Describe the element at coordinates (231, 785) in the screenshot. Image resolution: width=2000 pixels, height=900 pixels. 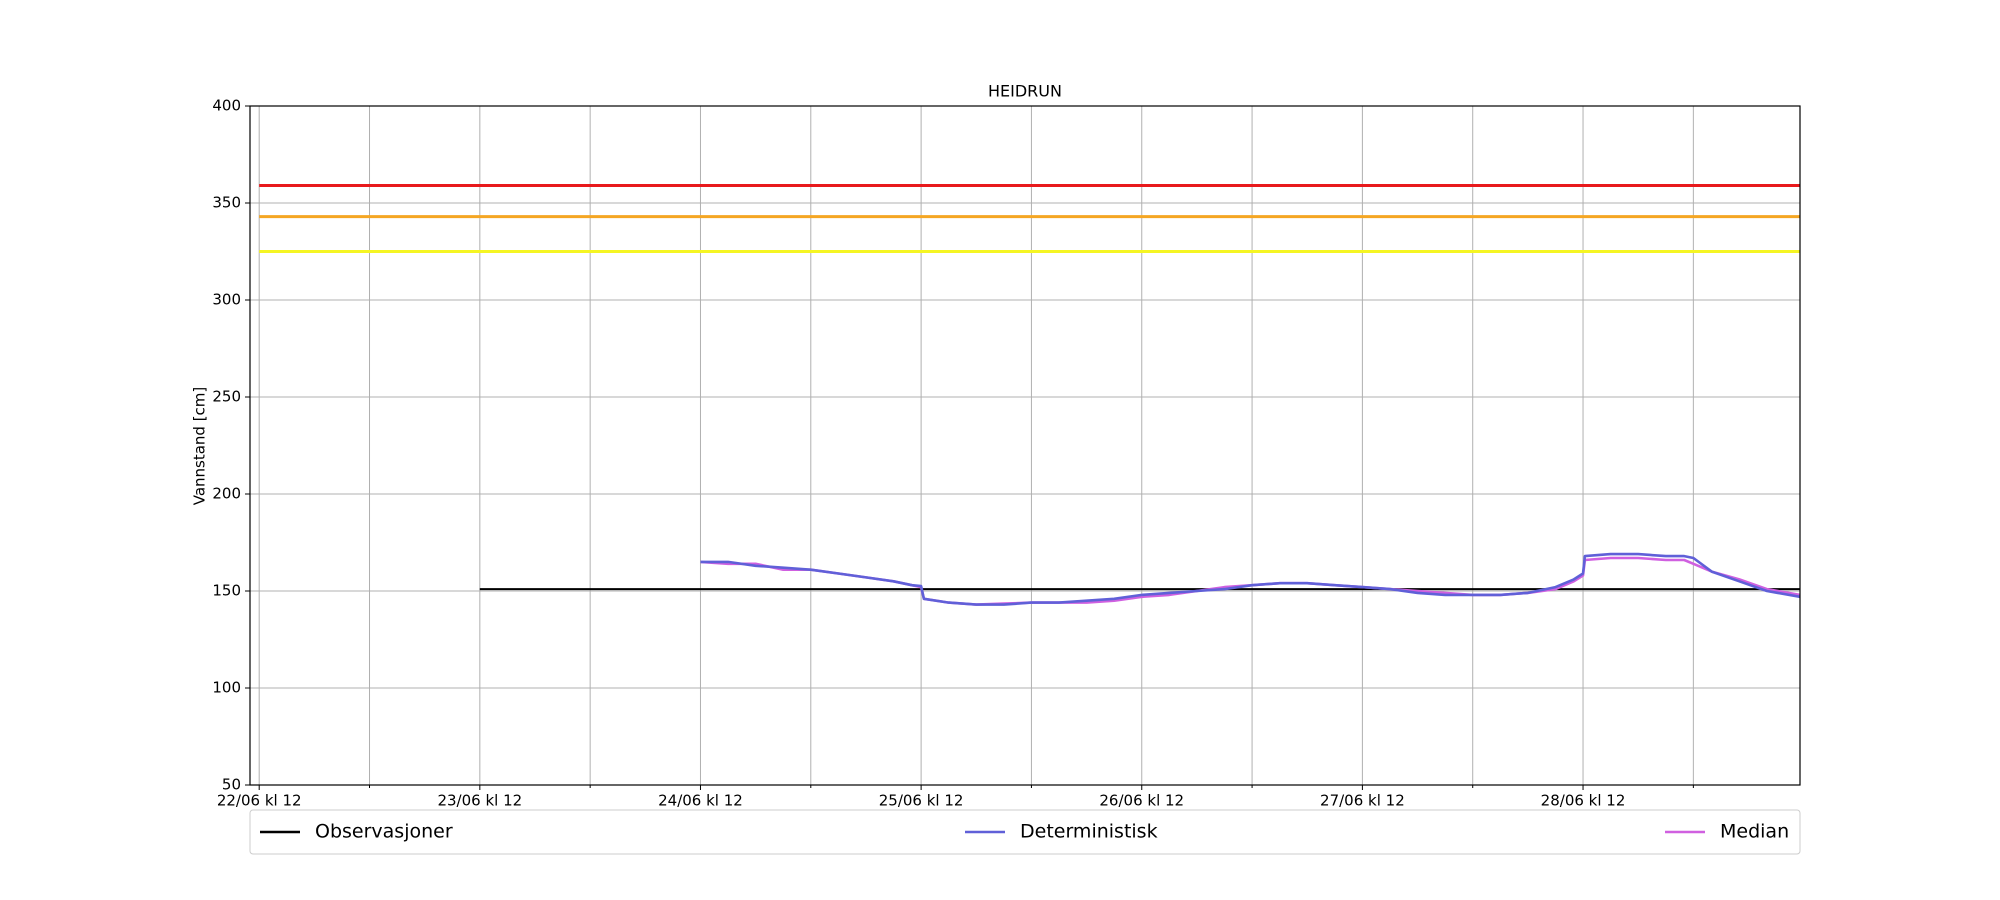
I see `y-tick-label: 50` at that location.